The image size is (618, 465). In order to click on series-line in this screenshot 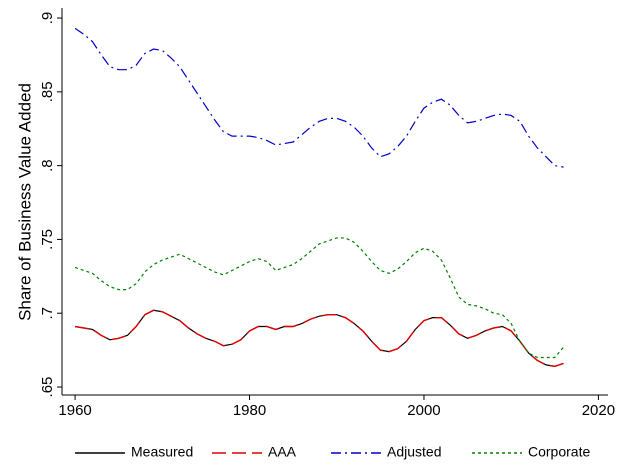, I will do `click(319, 338)`.